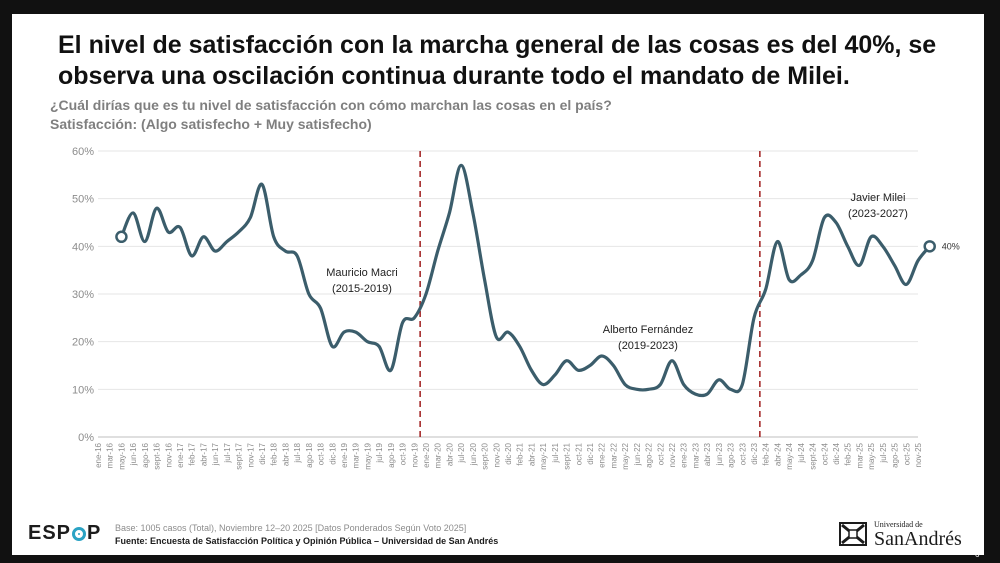 This screenshot has height=563, width=1000. Describe the element at coordinates (625, 455) in the screenshot. I see `x-tick-label: may-22` at that location.